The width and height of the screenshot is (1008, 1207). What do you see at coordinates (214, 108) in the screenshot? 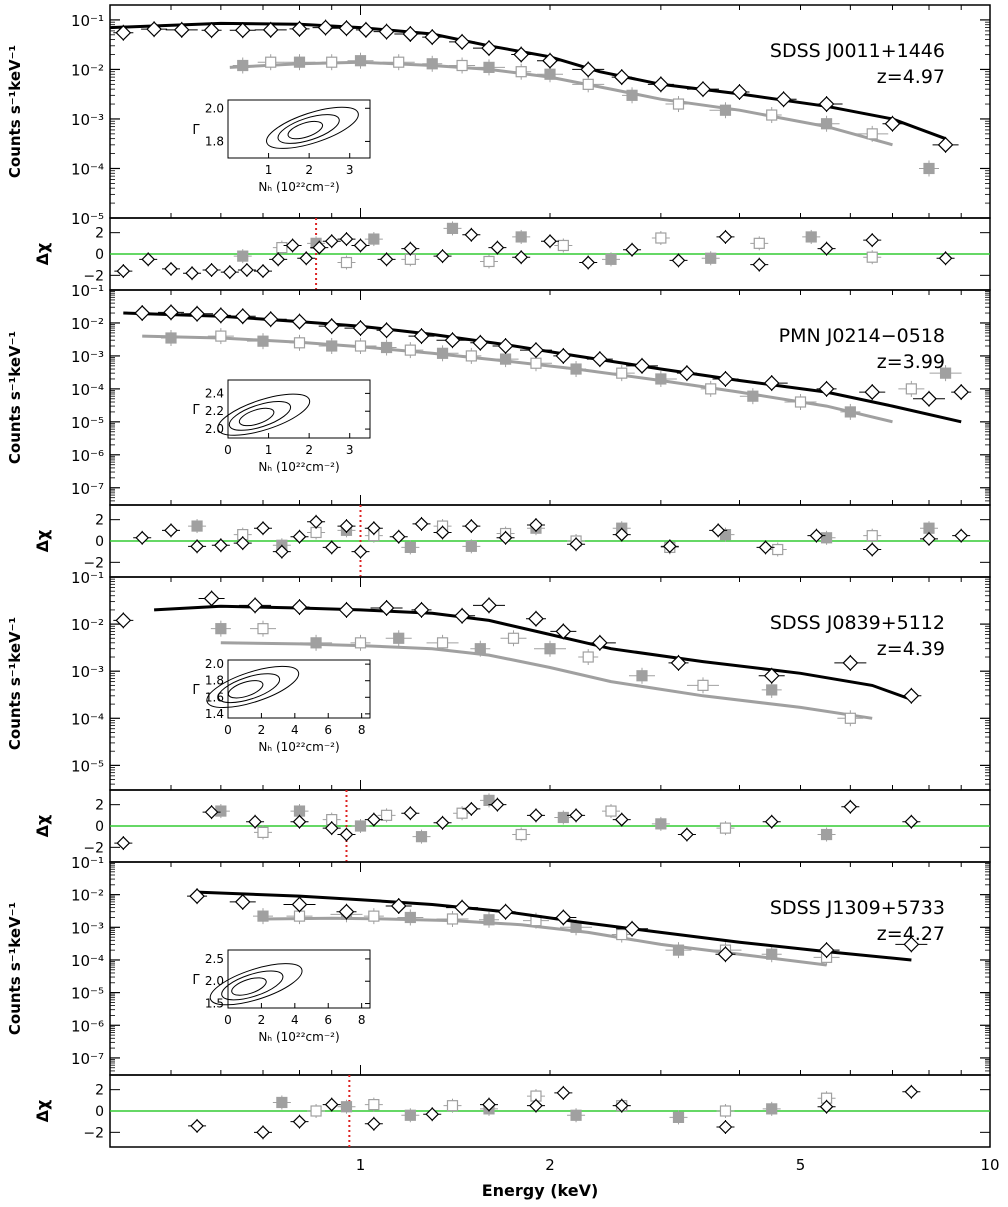
I see `inset-y-tick-label: 2.0` at bounding box center [214, 108].